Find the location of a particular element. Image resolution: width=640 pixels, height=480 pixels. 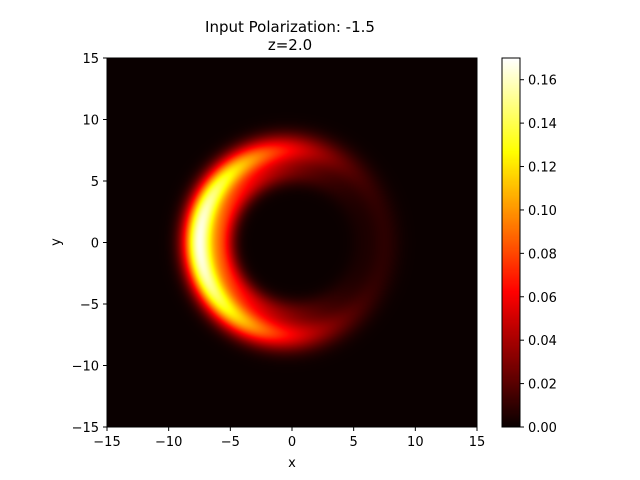

colorbar-ticks: 0.00 0.02 0.04 0.06 0.08 0.10 0.12 0.14 0.16 is located at coordinates (538, 255).